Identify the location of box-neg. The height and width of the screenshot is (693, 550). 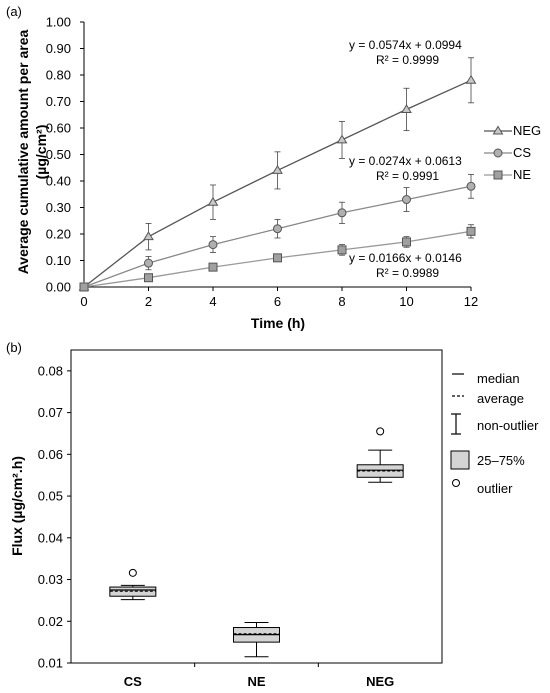
(380, 455).